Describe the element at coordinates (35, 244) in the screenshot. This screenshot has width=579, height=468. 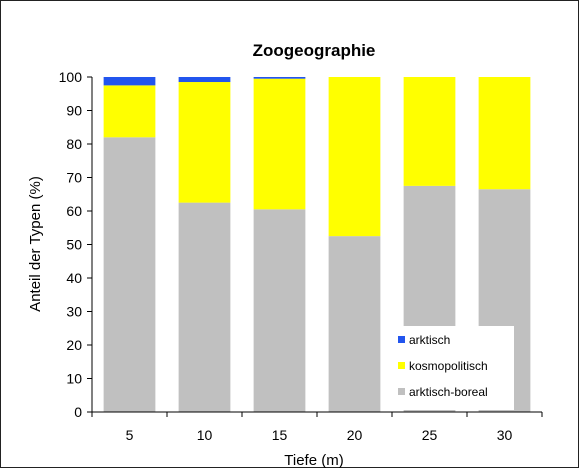
I see `y-axis-label: Anteil der Typen (%)` at that location.